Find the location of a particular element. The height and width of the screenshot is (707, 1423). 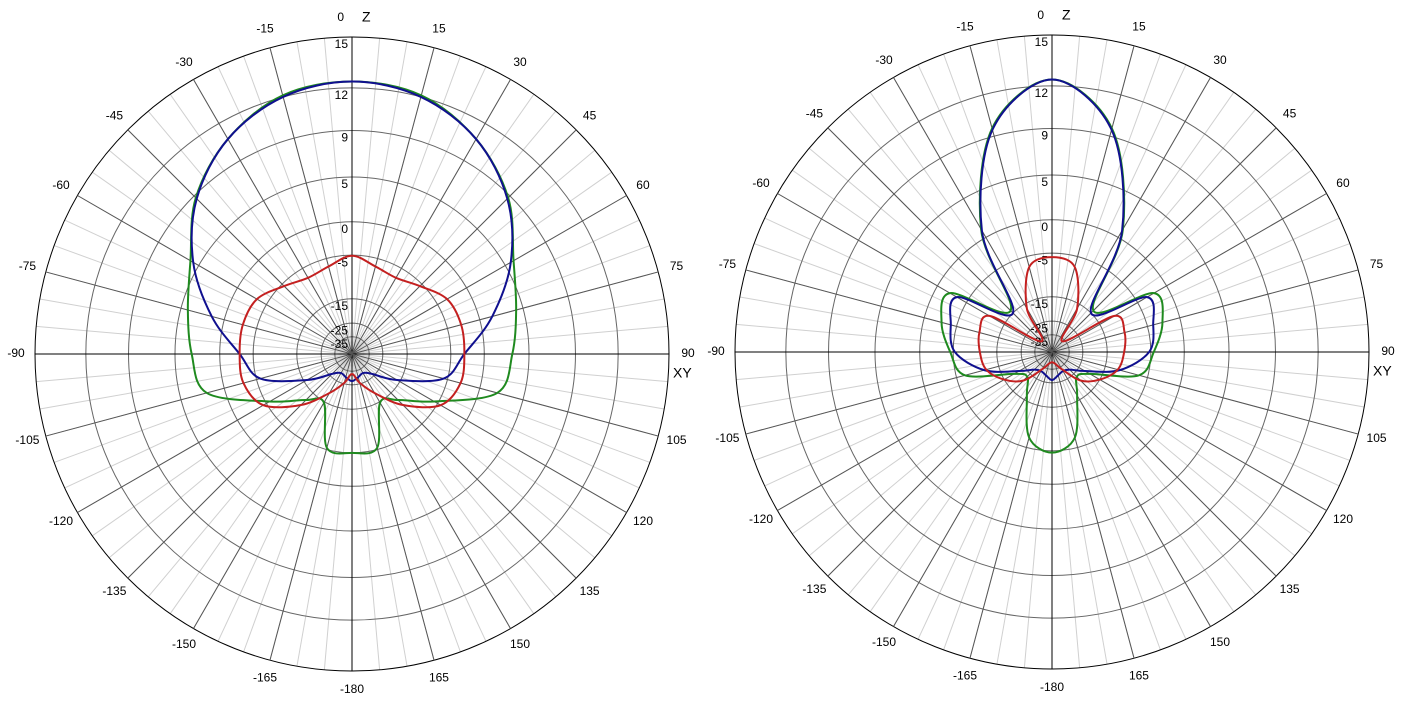

angle-tick-label: -75 is located at coordinates (28, 266).